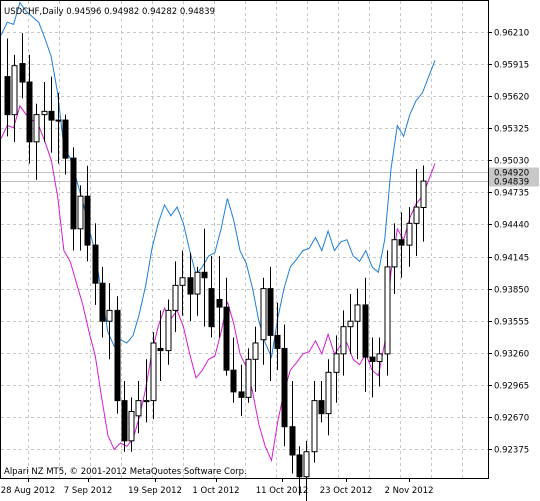  I want to click on date-tick-label: 2 Nov 2012, so click(408, 491).